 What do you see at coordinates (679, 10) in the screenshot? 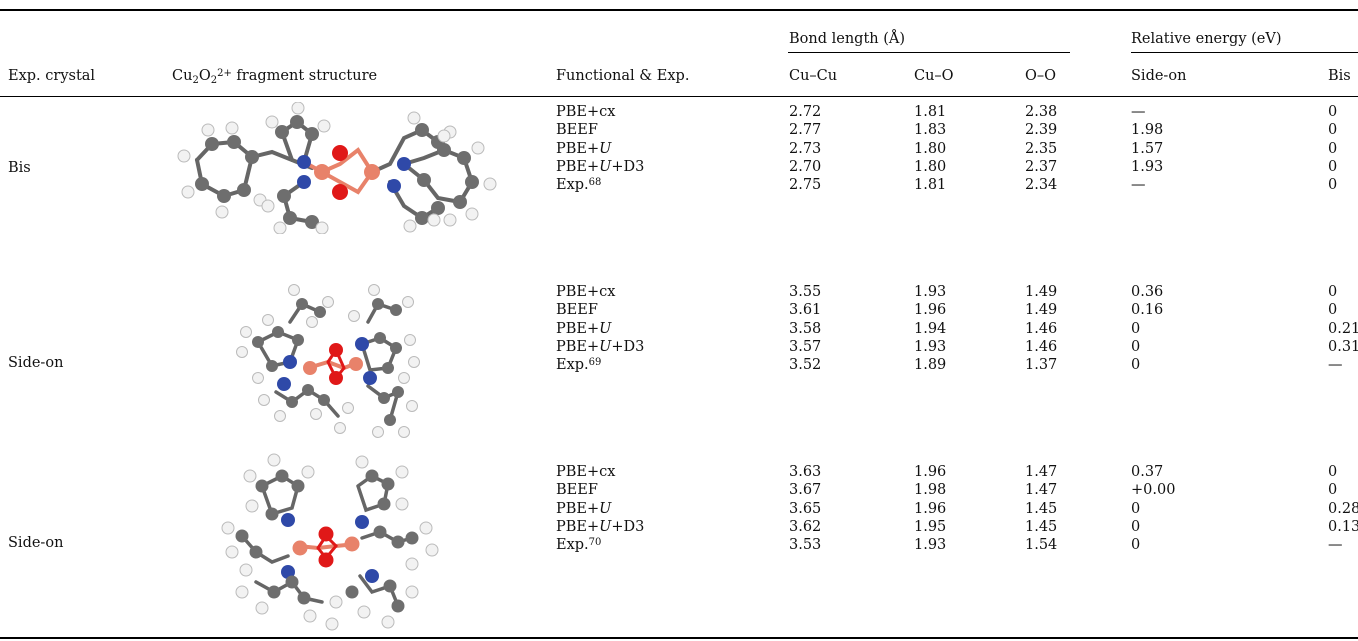
I see `table-top-rule` at bounding box center [679, 10].